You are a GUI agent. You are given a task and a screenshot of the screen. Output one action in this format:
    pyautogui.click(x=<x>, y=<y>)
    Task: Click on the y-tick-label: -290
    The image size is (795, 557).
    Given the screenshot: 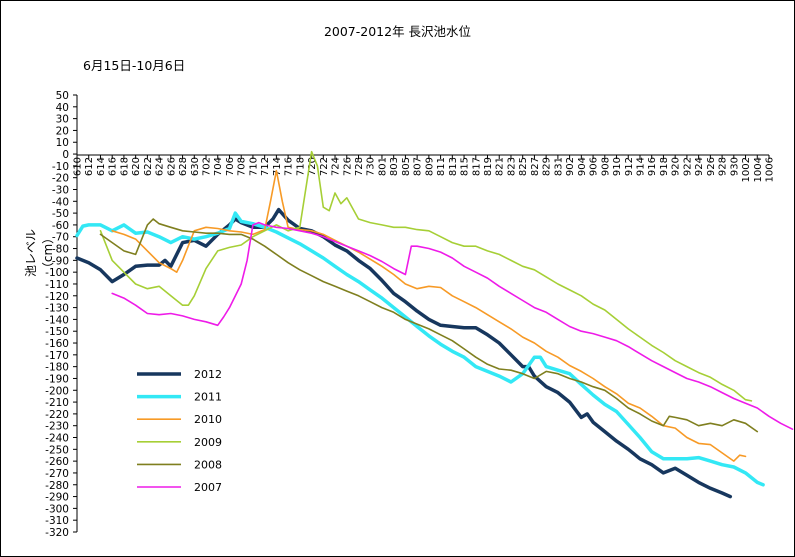 What is the action you would take?
    pyautogui.click(x=57, y=498)
    